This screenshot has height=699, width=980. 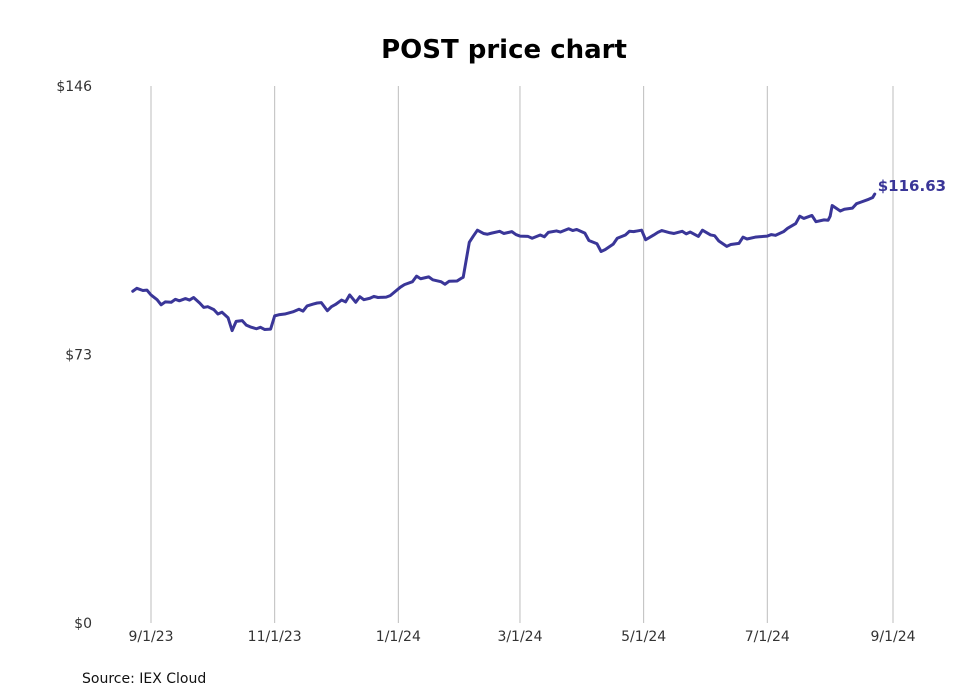 What do you see at coordinates (912, 186) in the screenshot?
I see `last-price-label: $116.63` at bounding box center [912, 186].